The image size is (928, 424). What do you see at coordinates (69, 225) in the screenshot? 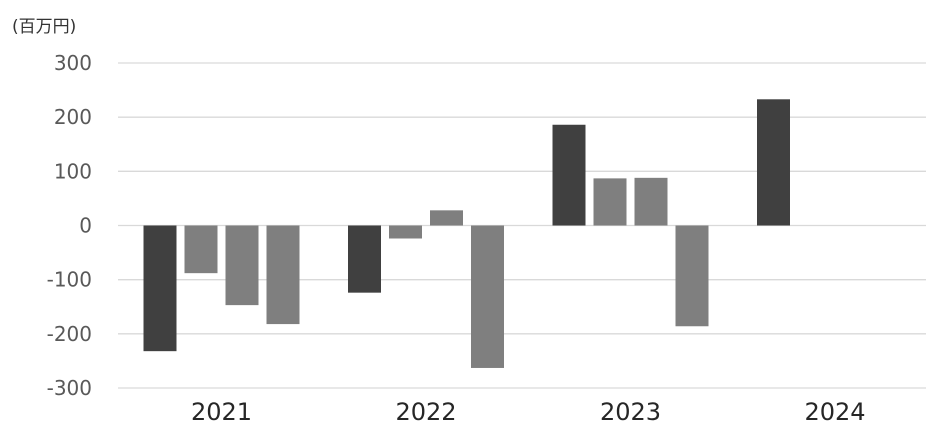
I see `y-axis-ticks: 300 200 100 0 -100 -200 -300` at bounding box center [69, 225].